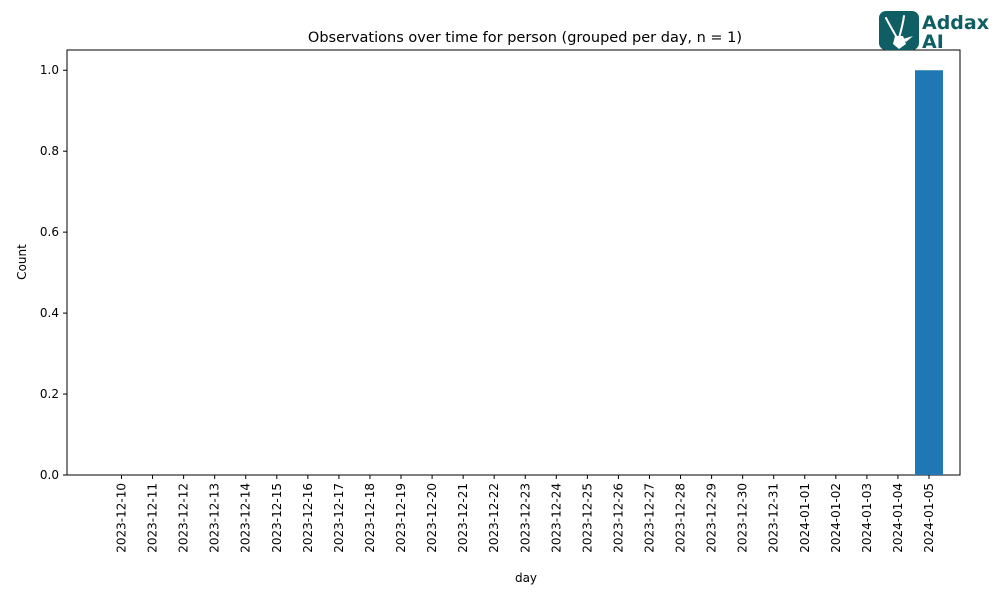 The height and width of the screenshot is (600, 1000). Describe the element at coordinates (308, 518) in the screenshot. I see `x-tick-label: 2023-12-16` at that location.